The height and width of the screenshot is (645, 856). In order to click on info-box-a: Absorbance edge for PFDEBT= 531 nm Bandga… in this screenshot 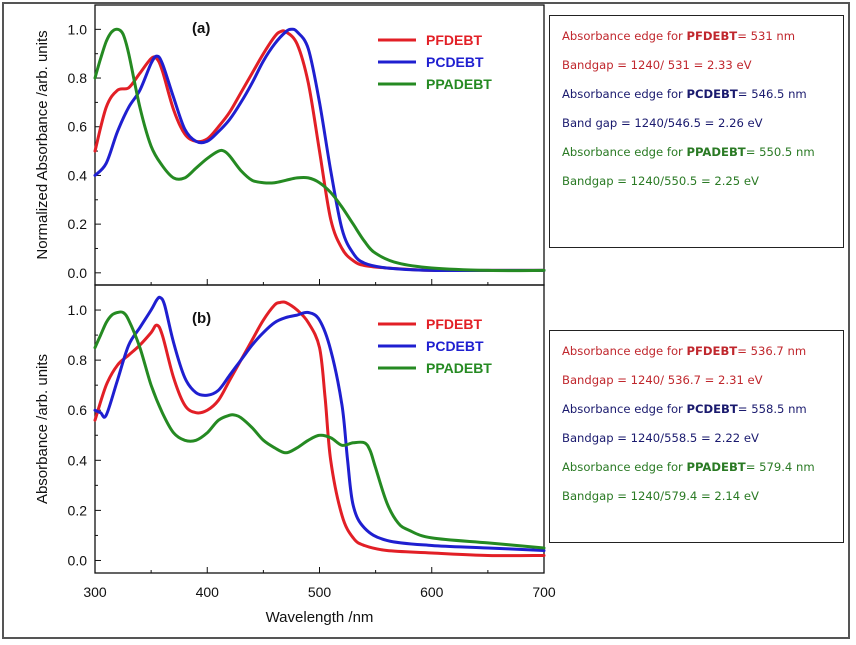, I will do `click(696, 131)`.